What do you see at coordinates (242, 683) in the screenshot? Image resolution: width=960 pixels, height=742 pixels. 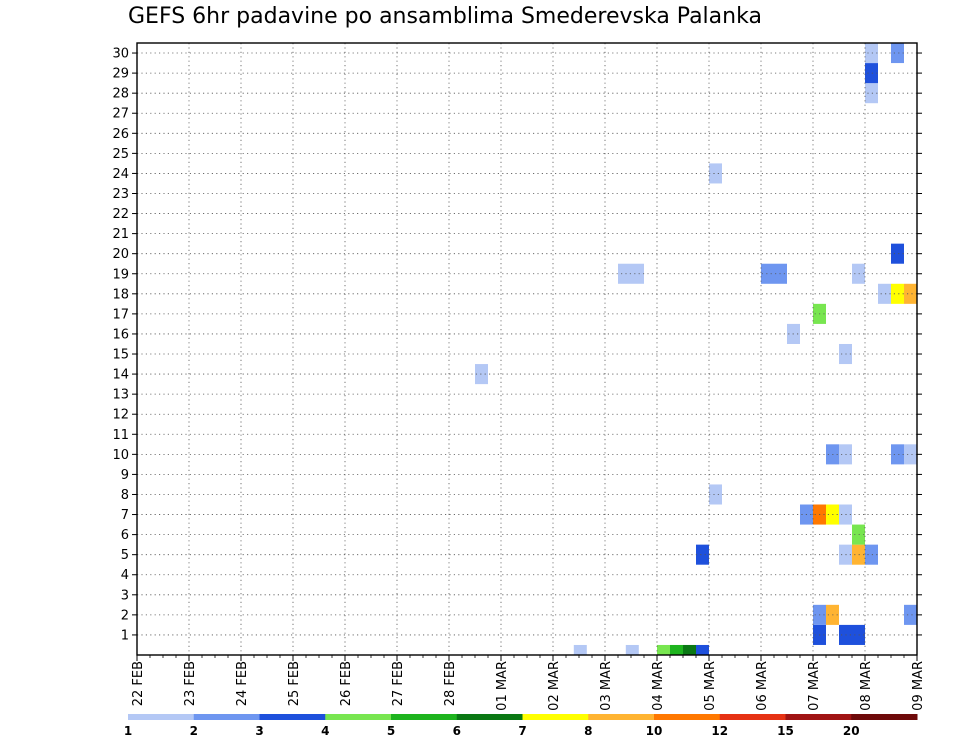 I see `x-tick-label: 24 FEB` at bounding box center [242, 683].